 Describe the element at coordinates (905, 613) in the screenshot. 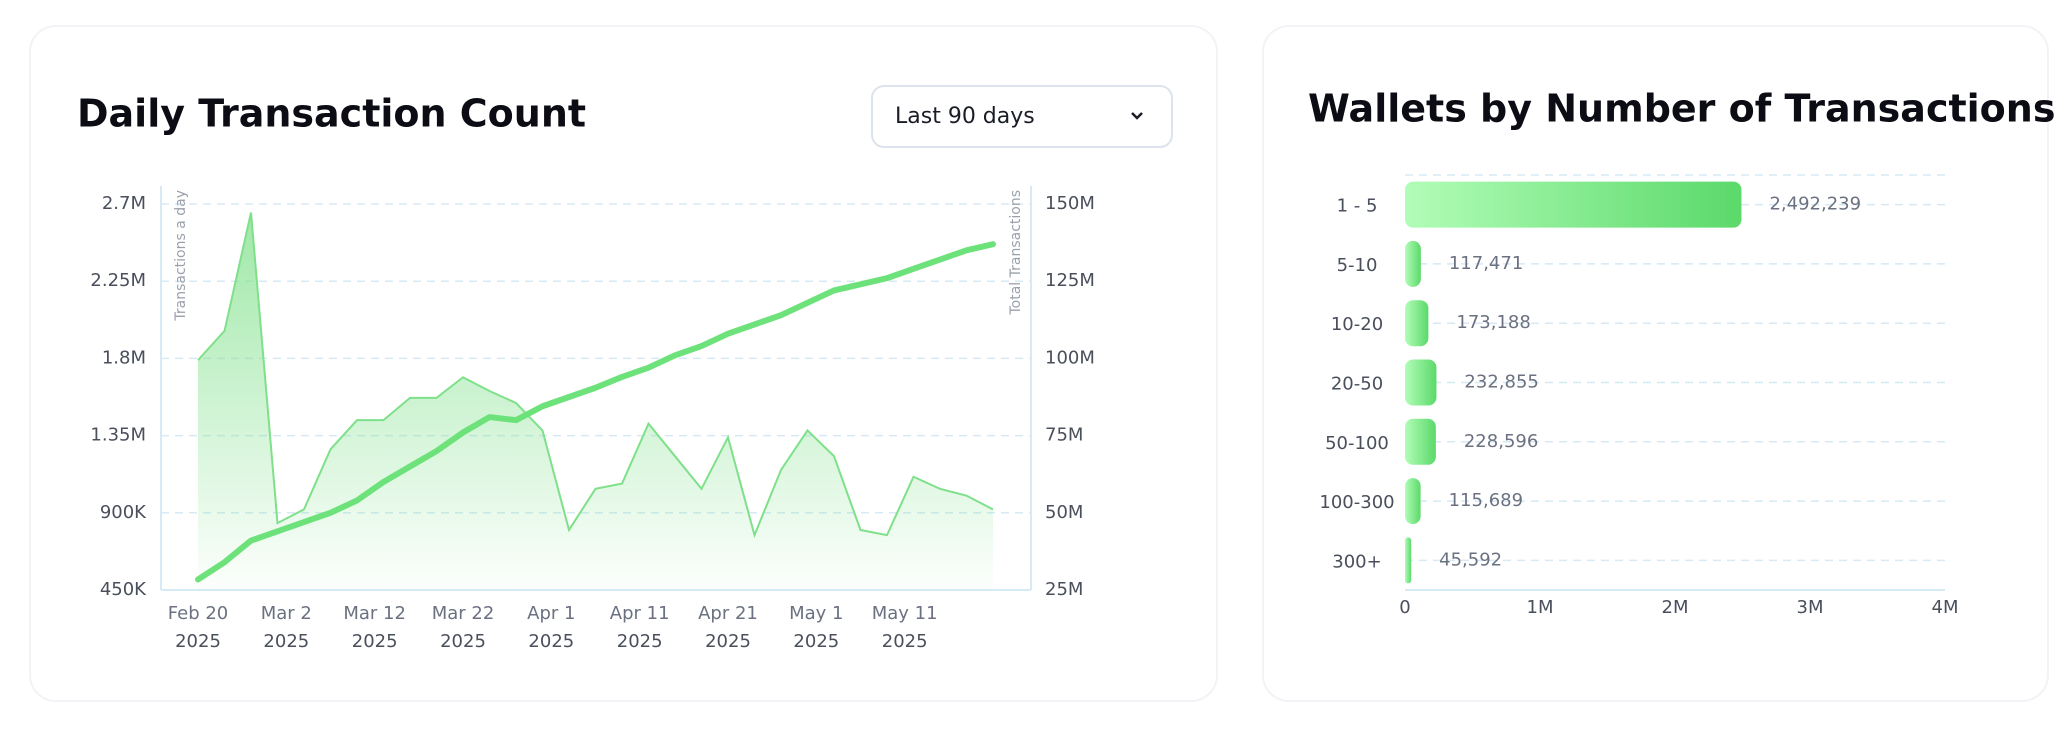

I see `x-tick-label: May 11` at that location.